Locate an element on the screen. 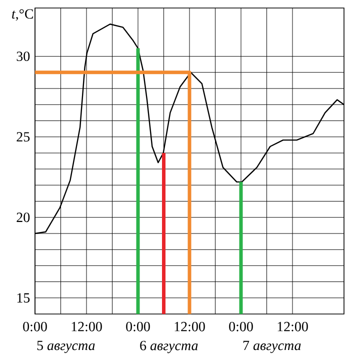  y-tick-label: 15 is located at coordinates (23, 298).